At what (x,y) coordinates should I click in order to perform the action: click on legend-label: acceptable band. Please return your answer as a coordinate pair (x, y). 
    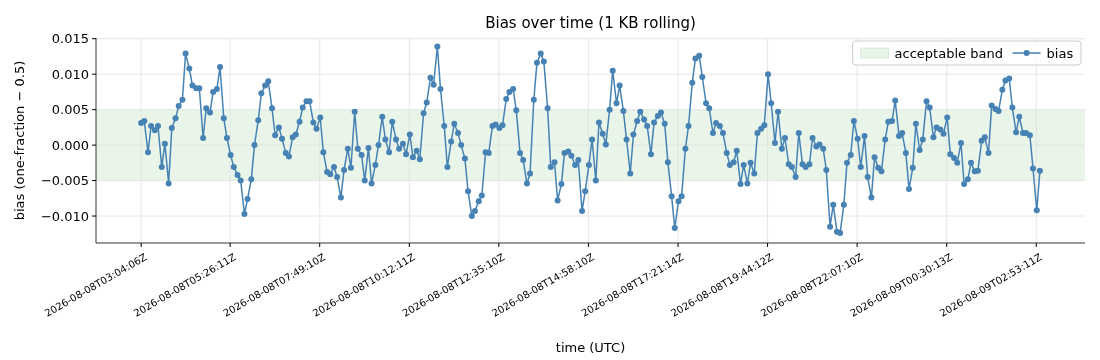
    Looking at the image, I should click on (948, 53).